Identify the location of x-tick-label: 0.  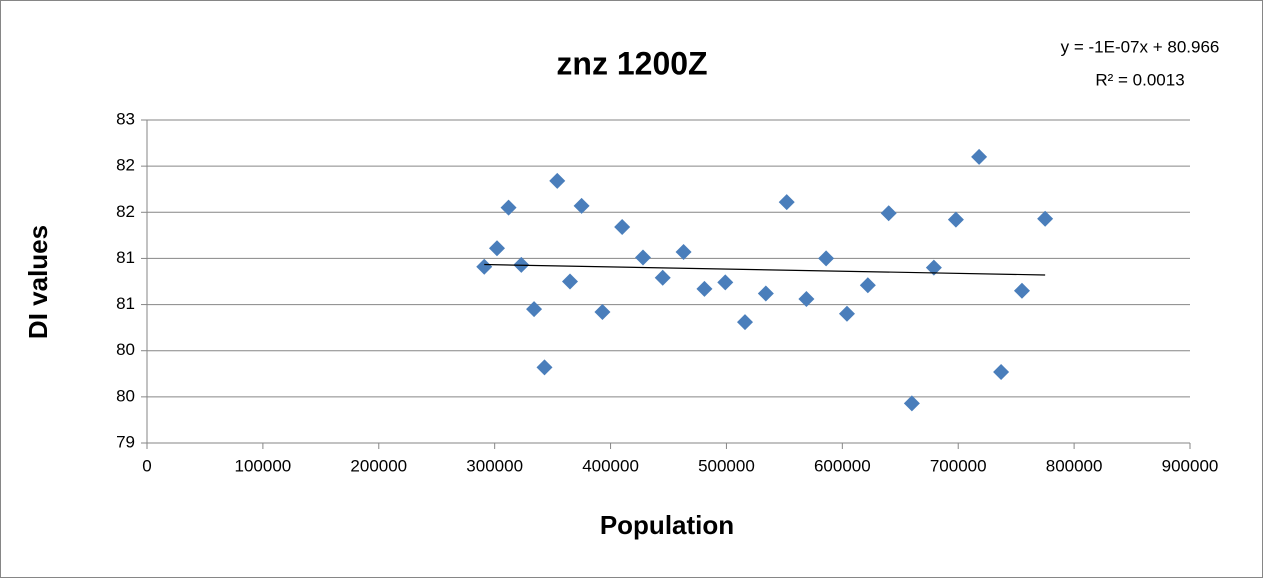
(146, 465).